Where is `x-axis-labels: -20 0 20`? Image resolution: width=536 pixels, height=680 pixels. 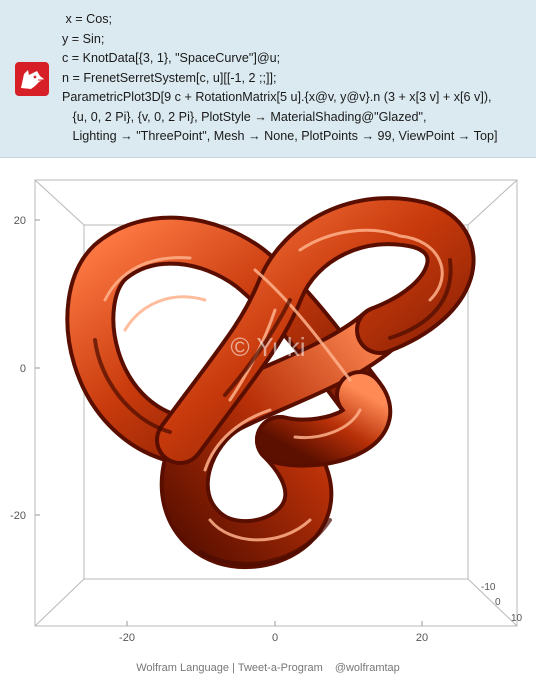 x-axis-labels: -20 0 20 is located at coordinates (273, 638).